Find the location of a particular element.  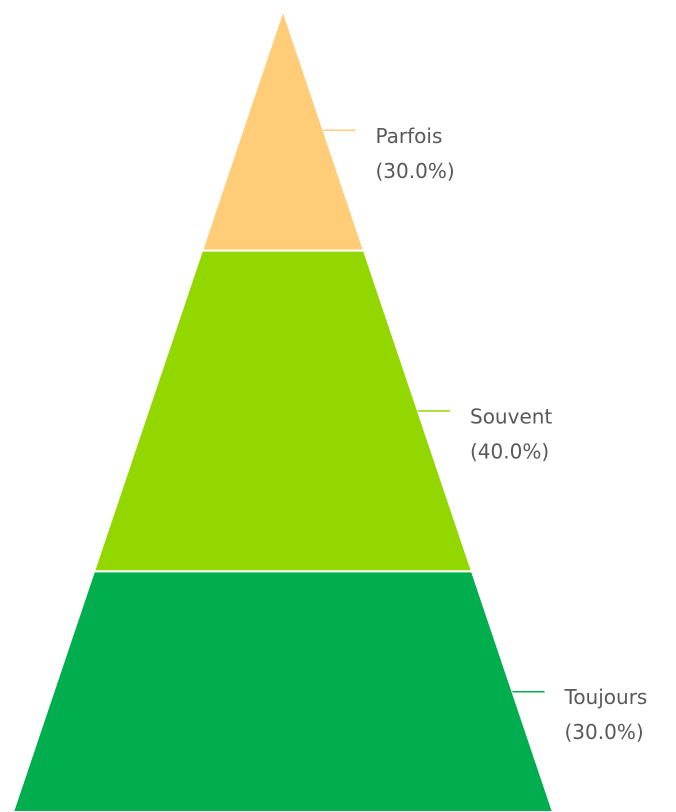

segment-label: Toujours is located at coordinates (606, 697).